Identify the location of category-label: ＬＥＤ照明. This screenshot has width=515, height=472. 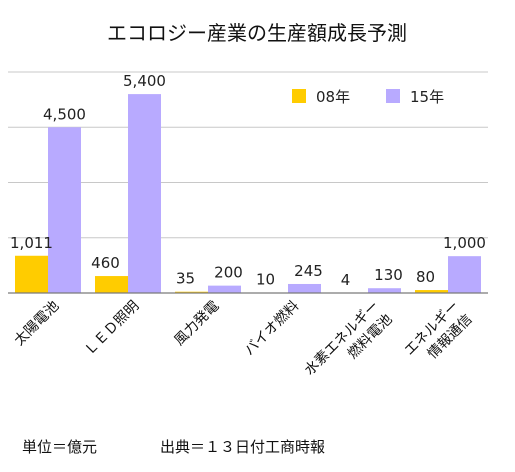
(111, 328).